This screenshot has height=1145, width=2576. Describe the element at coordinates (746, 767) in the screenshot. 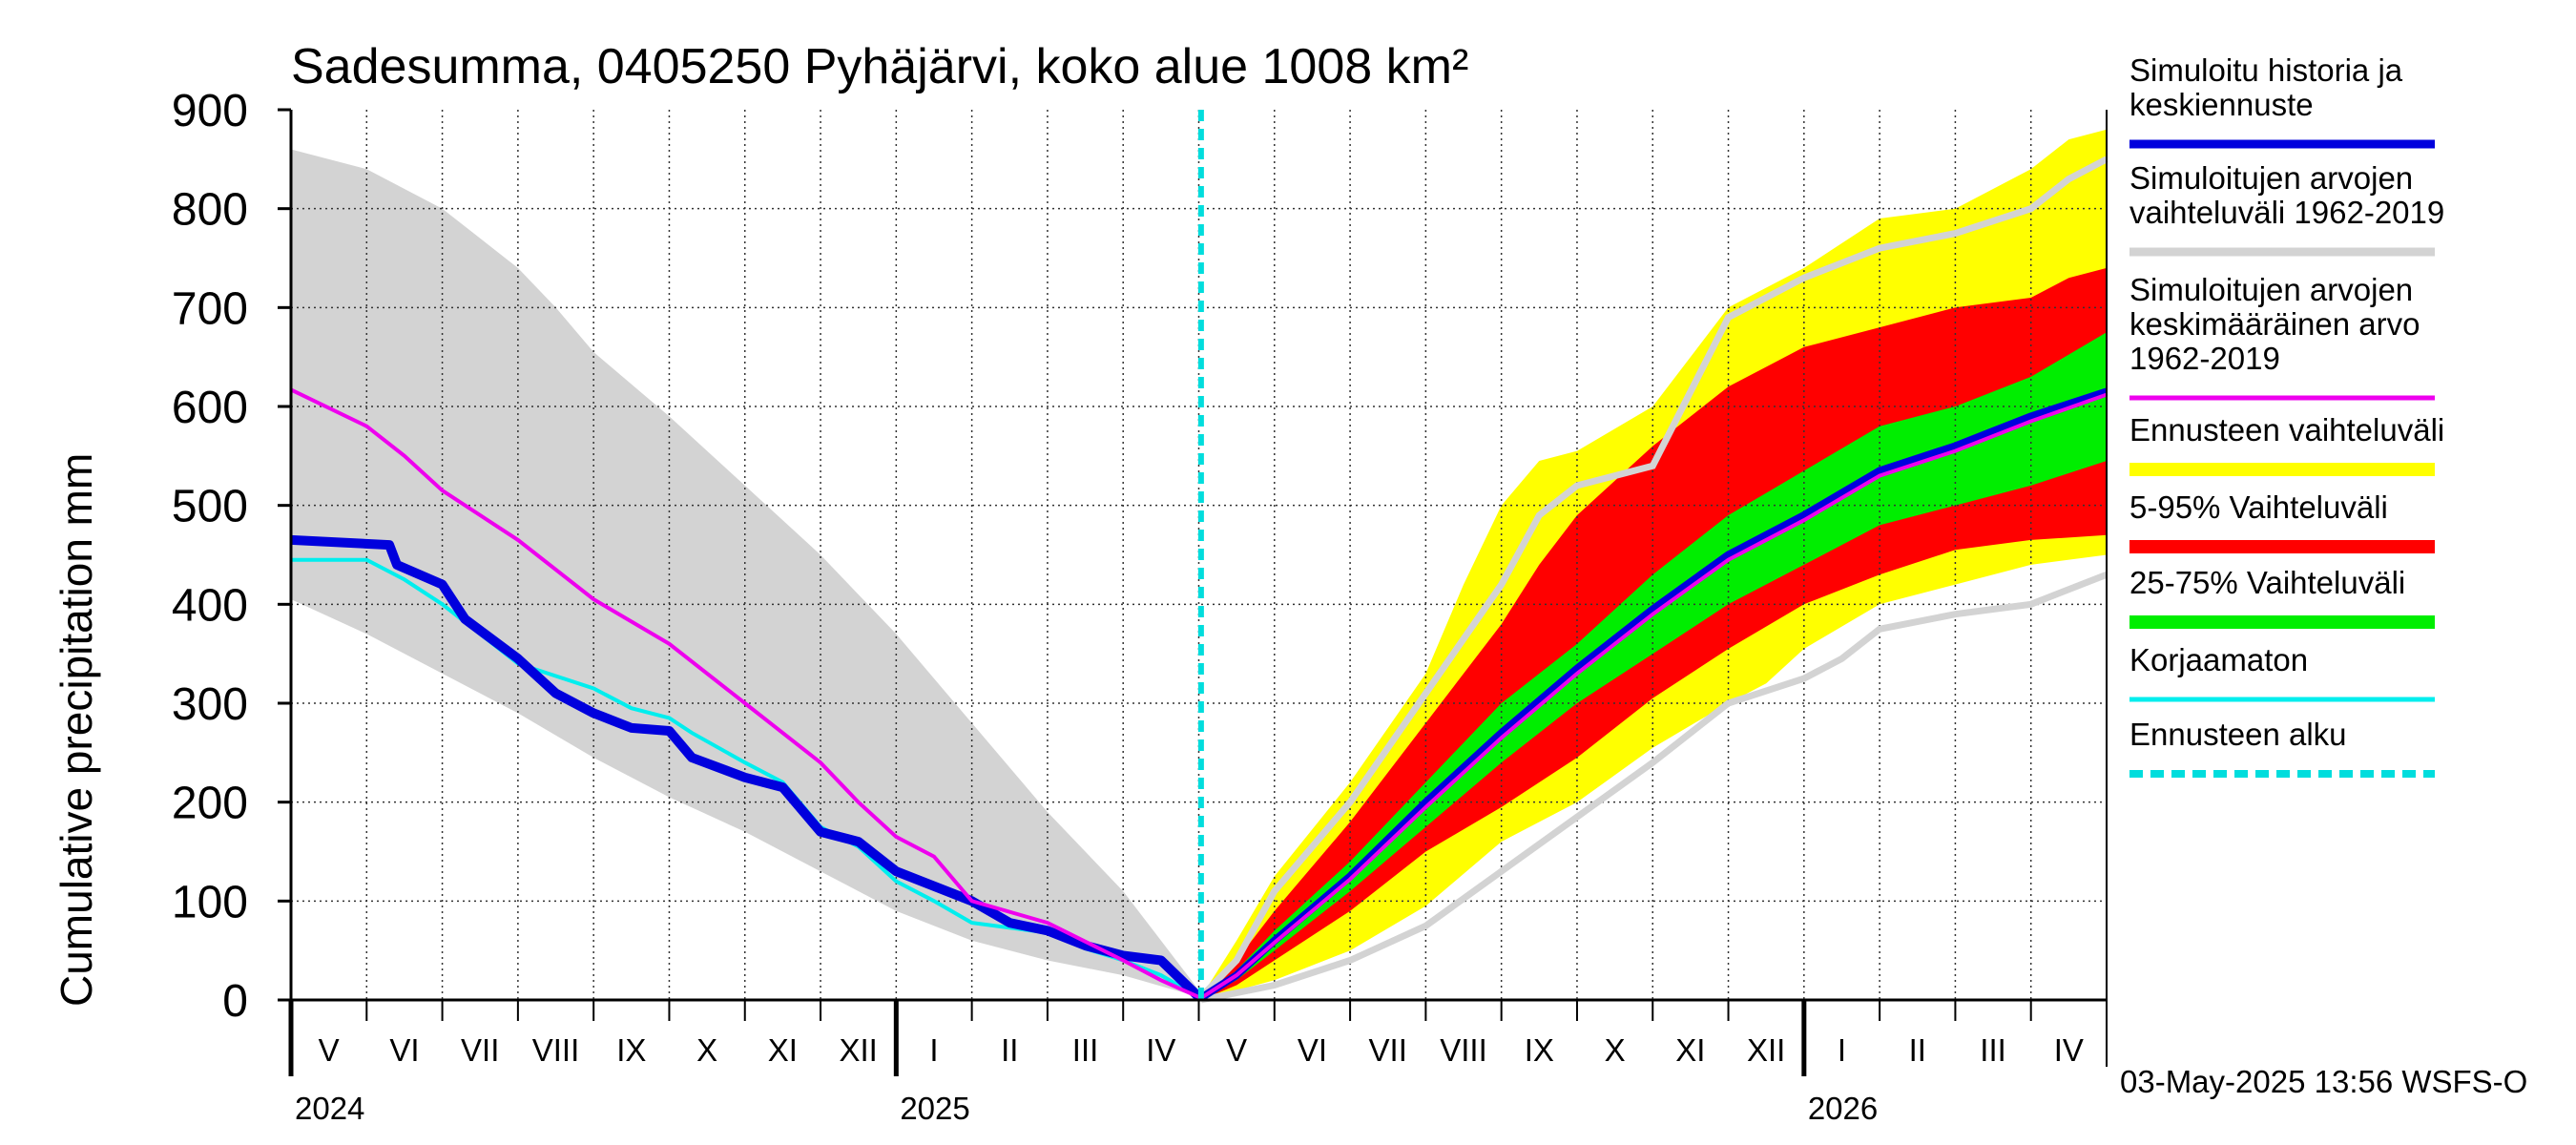

I see `history-line` at that location.